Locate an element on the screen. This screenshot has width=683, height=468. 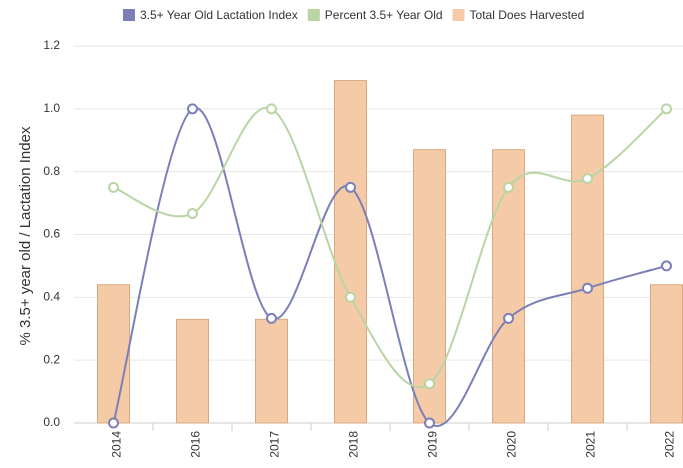
x-tick-label: 2020 is located at coordinates (512, 444).